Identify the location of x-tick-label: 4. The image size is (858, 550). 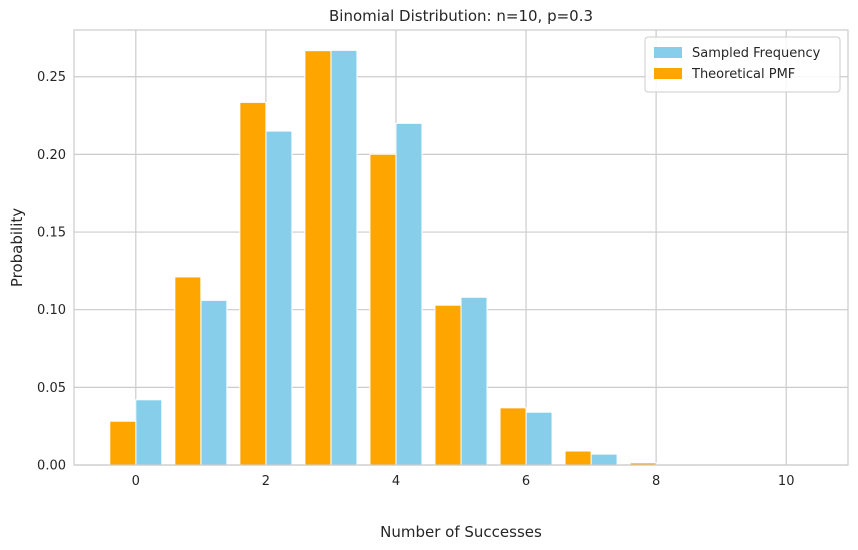
(396, 481).